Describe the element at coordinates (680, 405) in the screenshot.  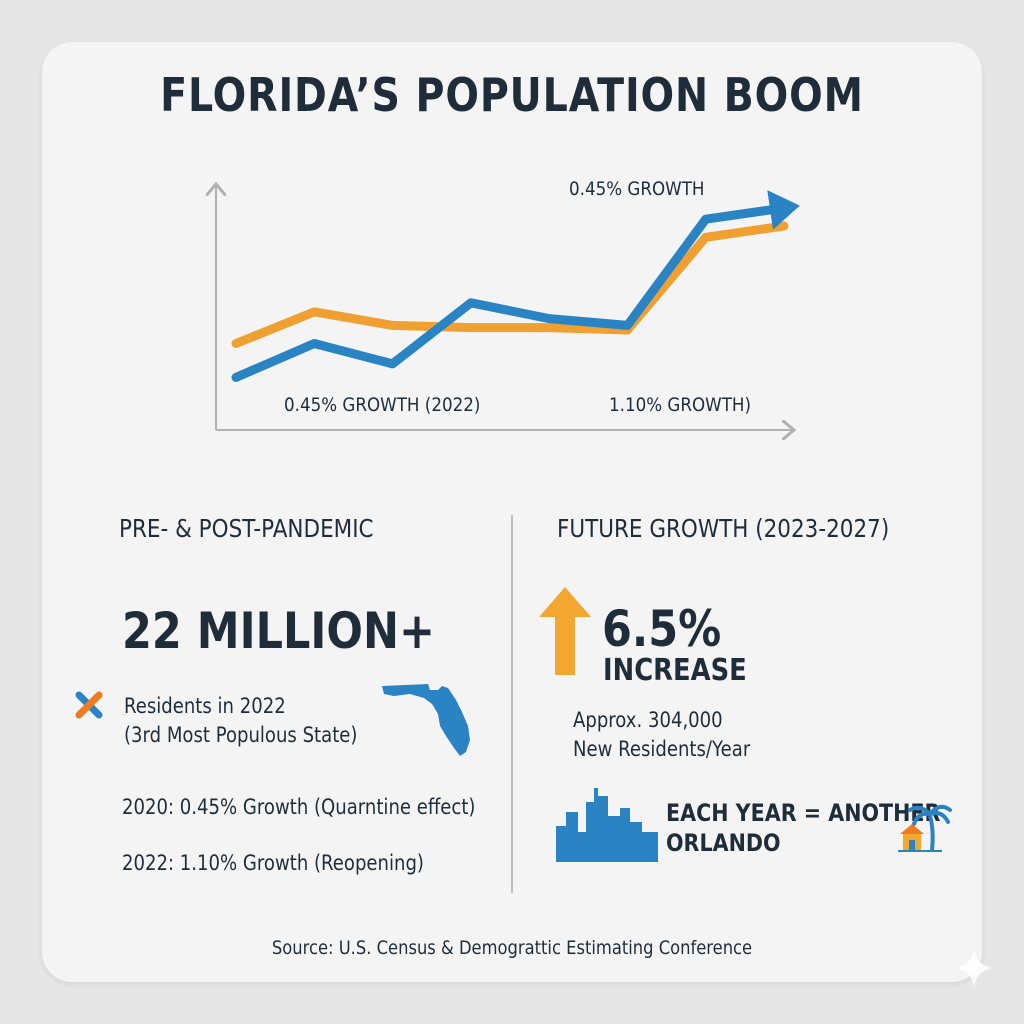
I see `chart-annotation-right: 1.10% GROWTH)` at that location.